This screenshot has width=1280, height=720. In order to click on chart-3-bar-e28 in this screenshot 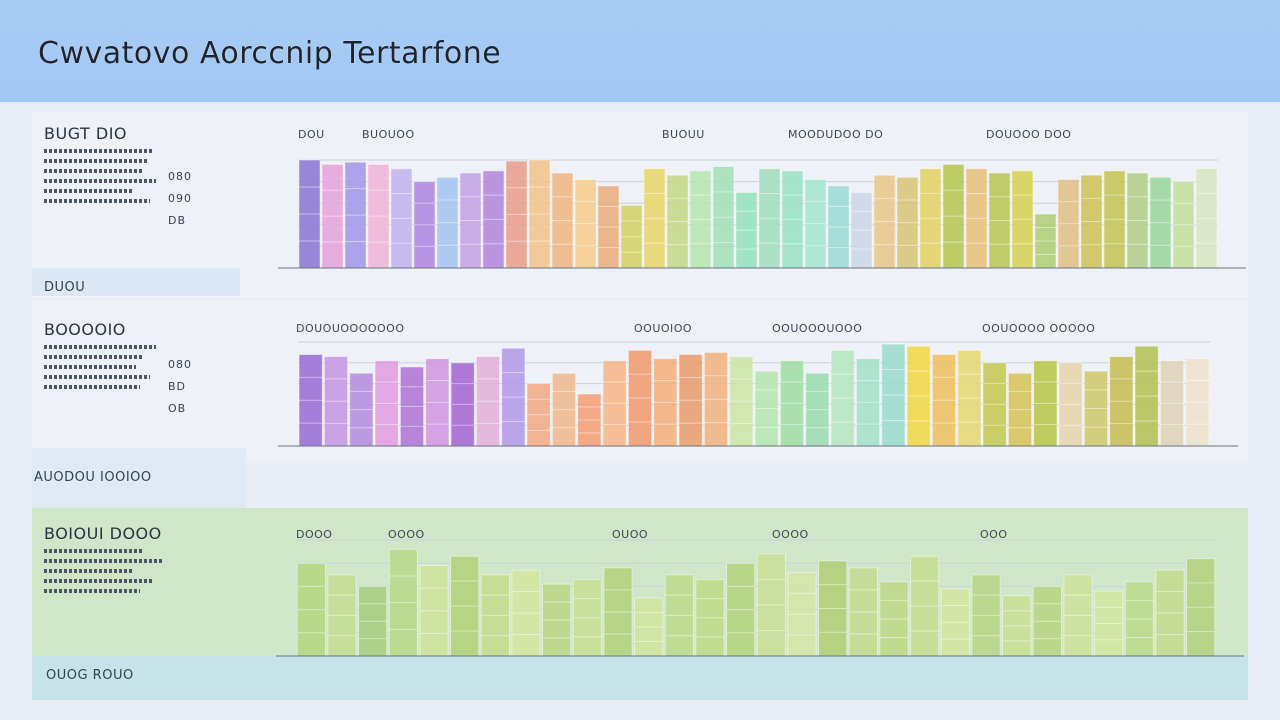, I will do `click(1139, 619)`.